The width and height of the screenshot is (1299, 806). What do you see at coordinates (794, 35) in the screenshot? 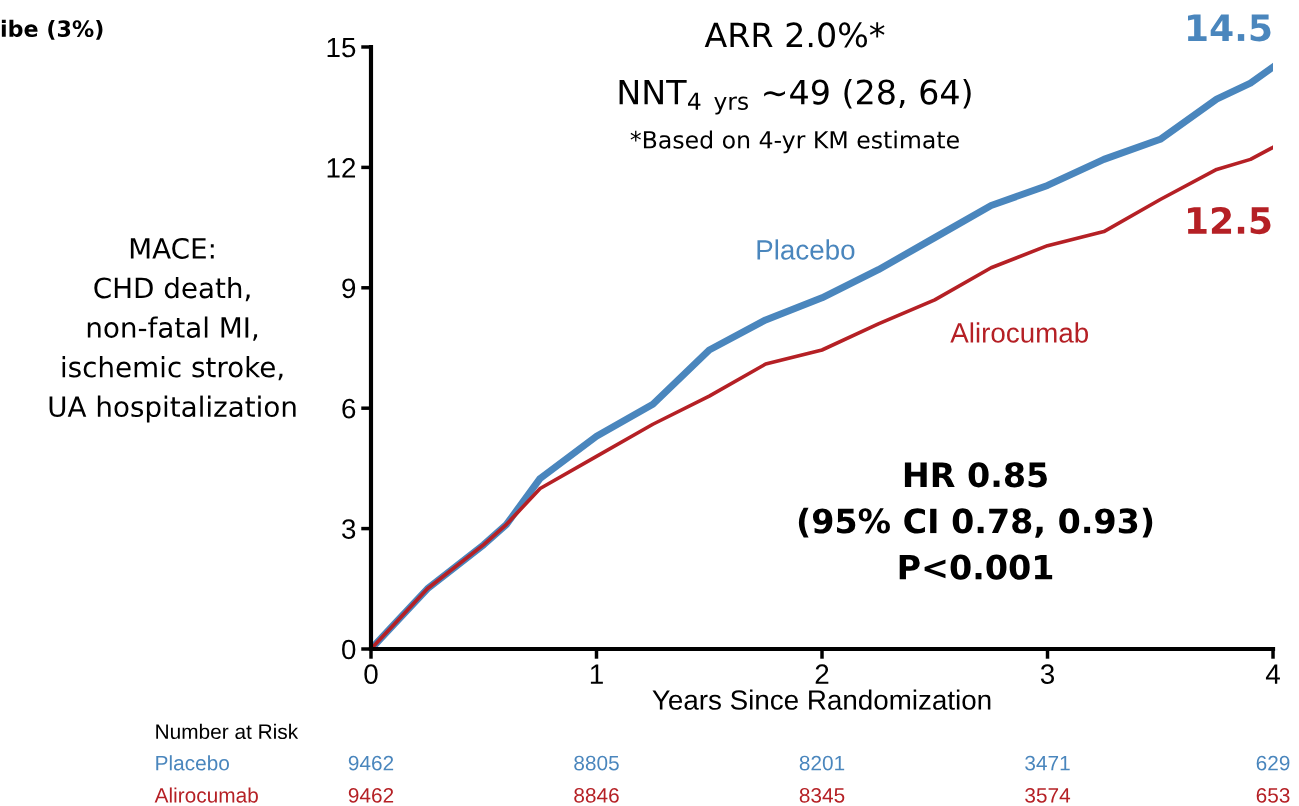
I see `annotation: ARR 2.0%*` at bounding box center [794, 35].